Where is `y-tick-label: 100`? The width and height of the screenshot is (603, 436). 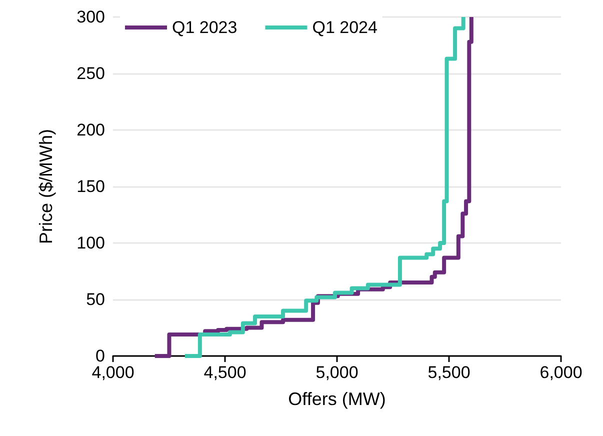
y-tick-label: 100 is located at coordinates (90, 243).